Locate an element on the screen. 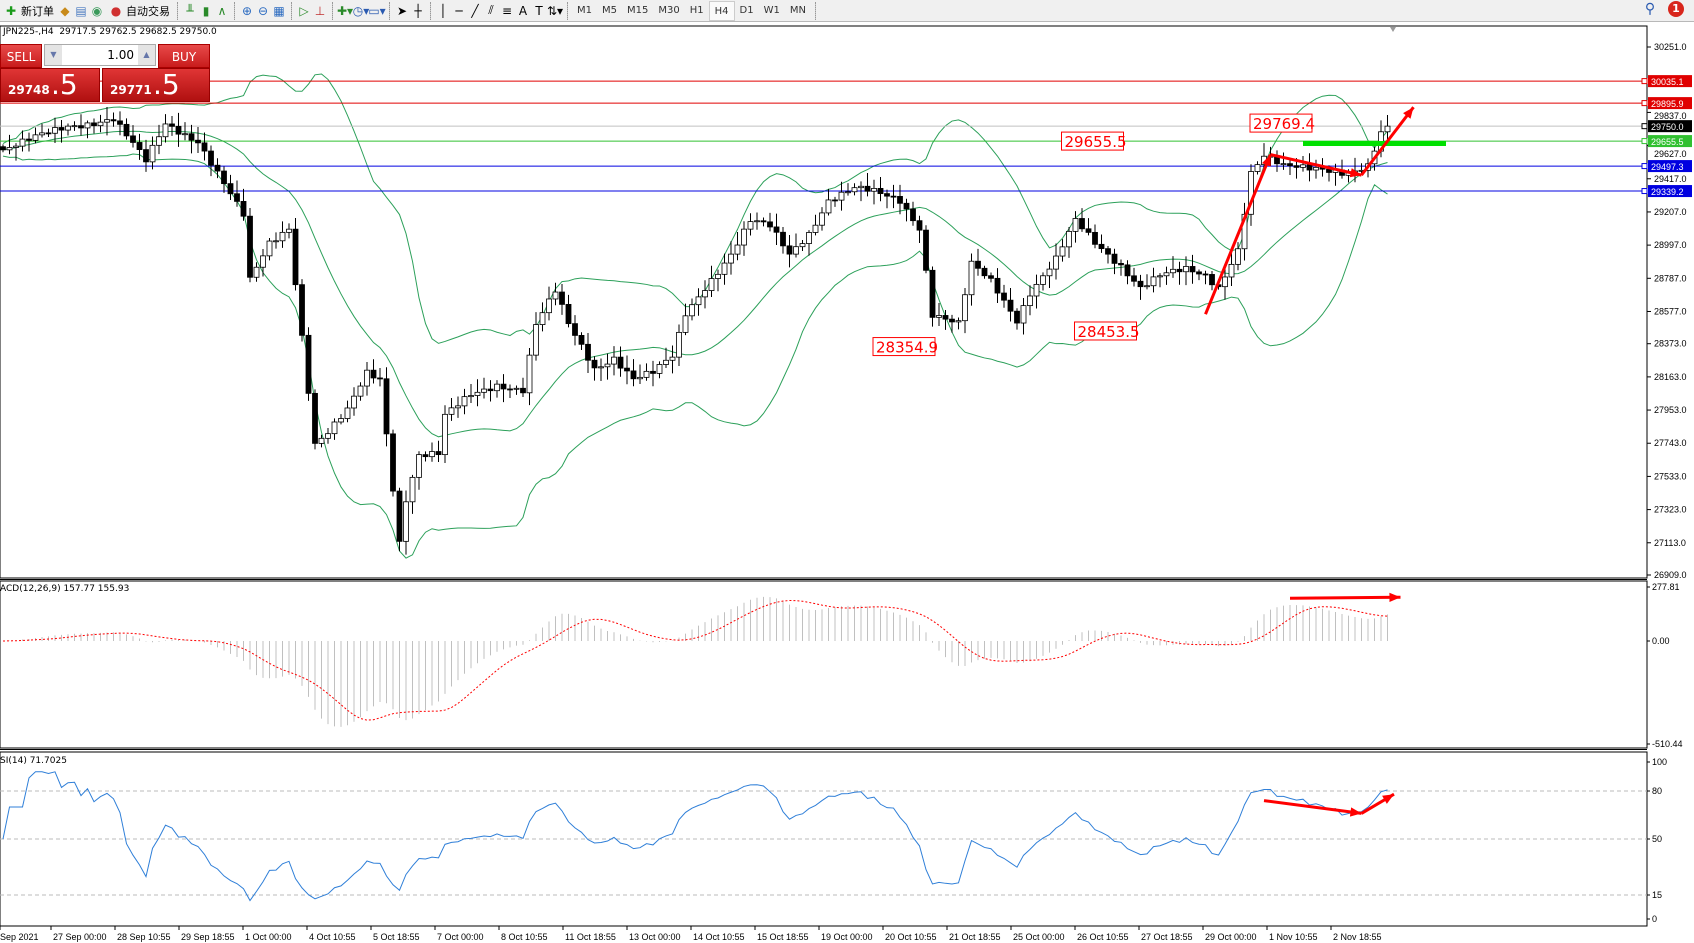  x-tick-label: 14 Oct 10:55 is located at coordinates (719, 937).